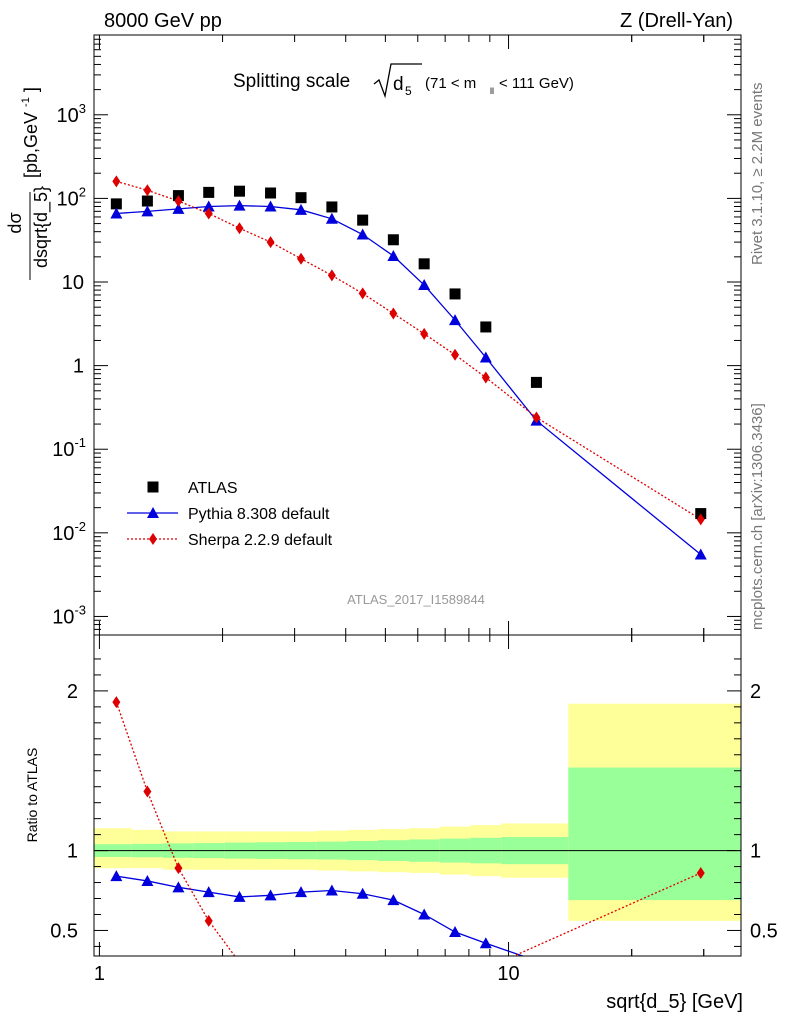 The height and width of the screenshot is (1024, 786). I want to click on svg-text: dσ, so click(15, 222).